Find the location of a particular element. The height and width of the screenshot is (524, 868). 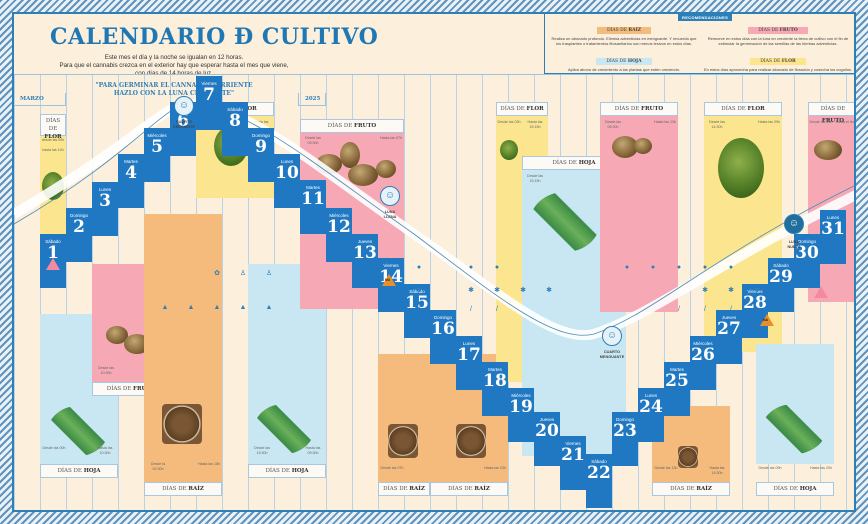

phase-to: Hasta las 07h is located at coordinates (391, 138).